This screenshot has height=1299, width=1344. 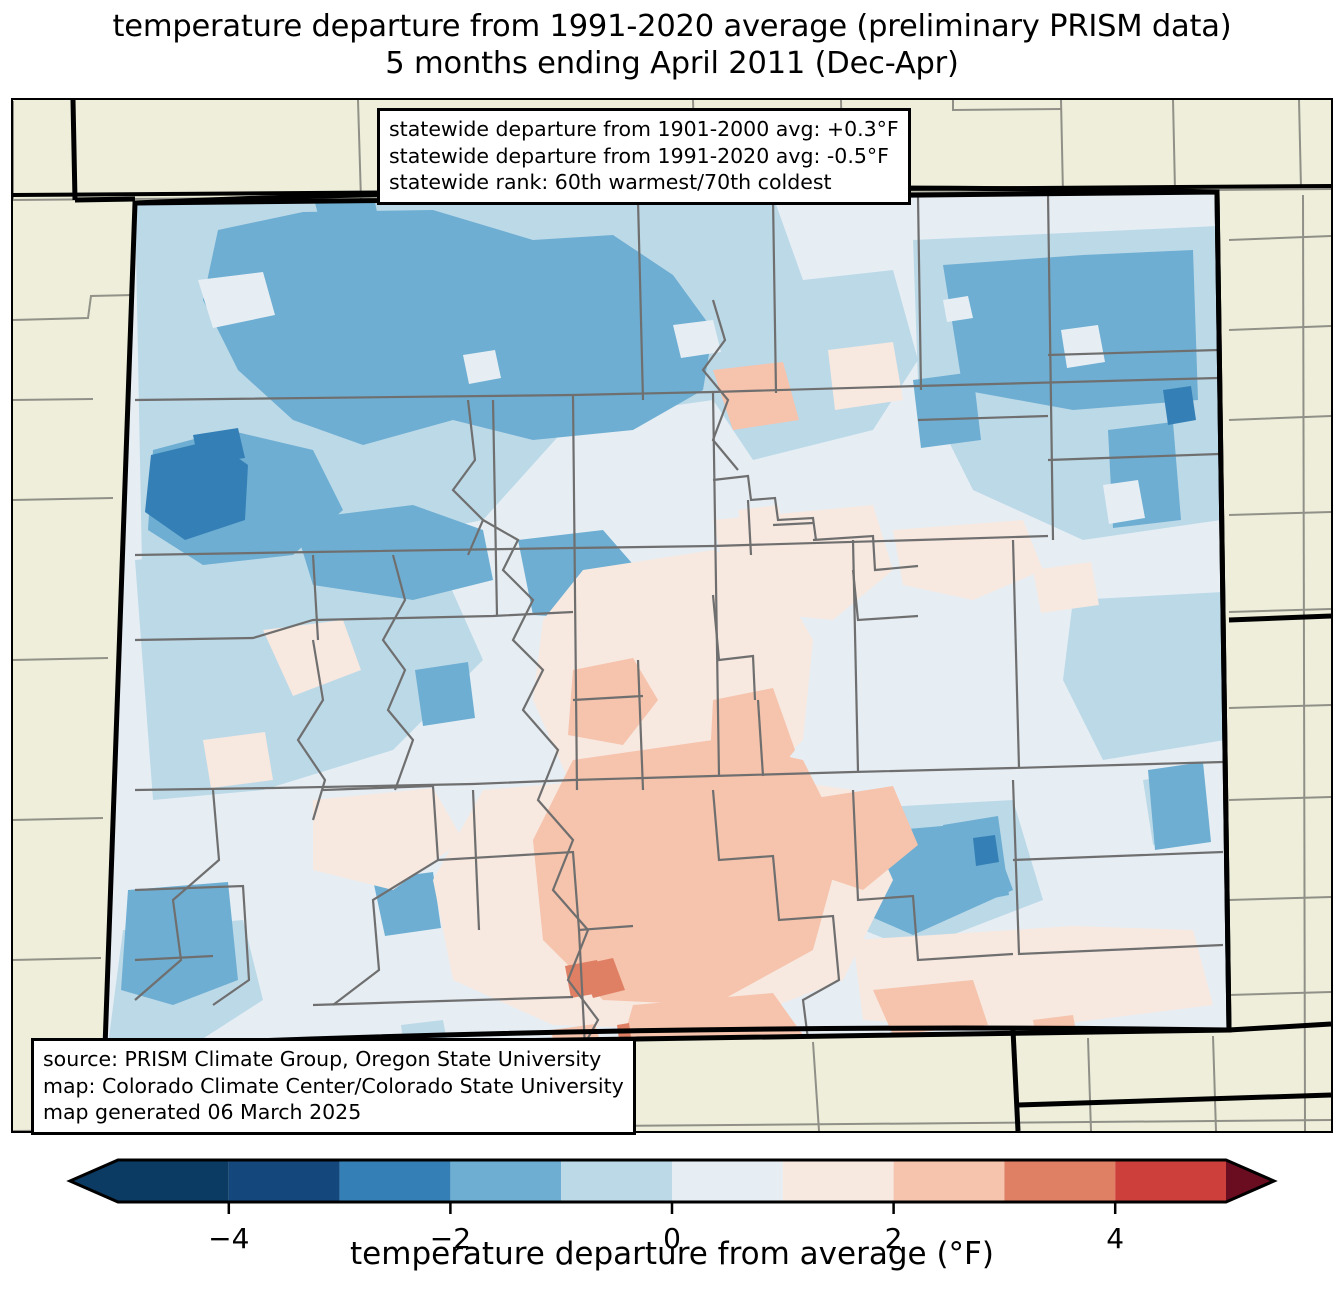 What do you see at coordinates (1250, 1181) in the screenshot?
I see `colorbar-over-arrow` at bounding box center [1250, 1181].